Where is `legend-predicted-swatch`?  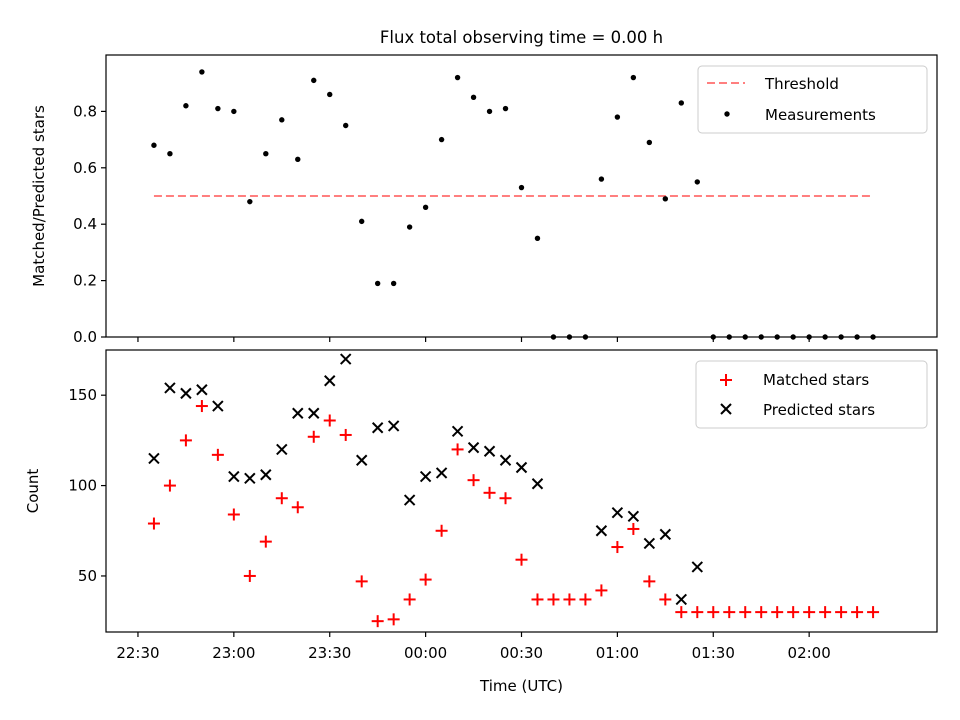
legend-predicted-swatch is located at coordinates (726, 409).